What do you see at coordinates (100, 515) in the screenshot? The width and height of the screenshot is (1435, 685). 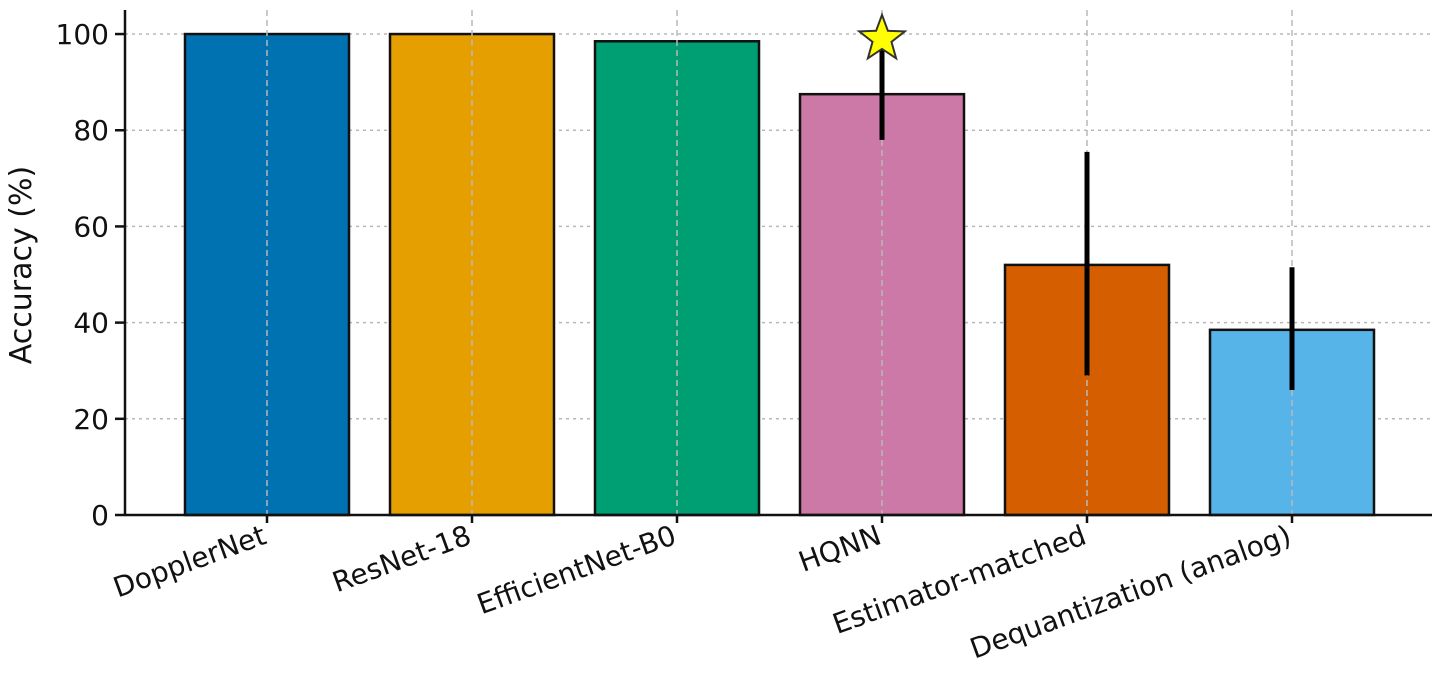 I see `y-tick-label-0: 0` at bounding box center [100, 515].